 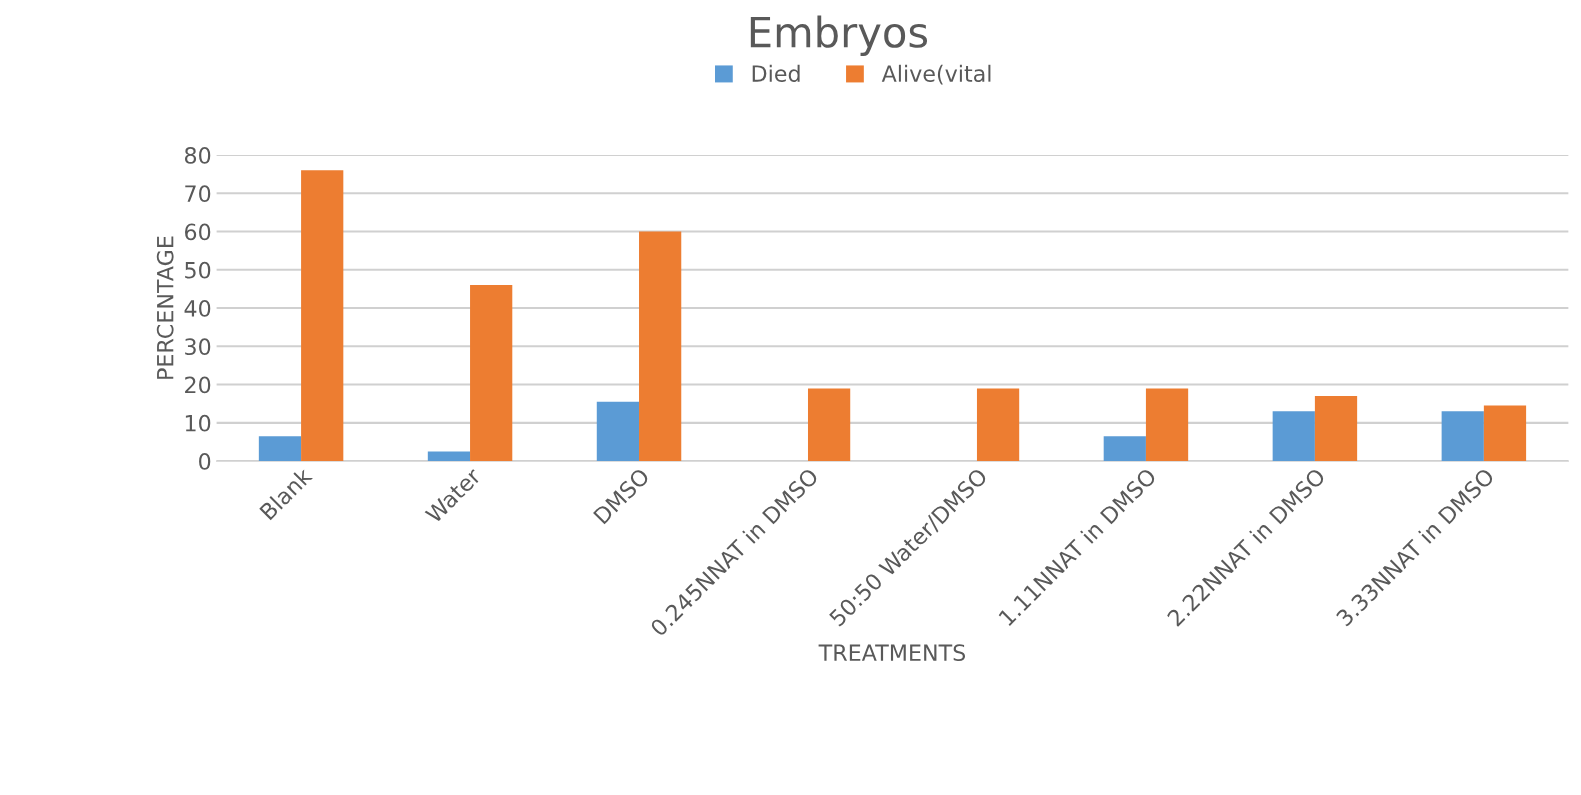 I want to click on chart-title: Embryos, so click(x=839, y=35).